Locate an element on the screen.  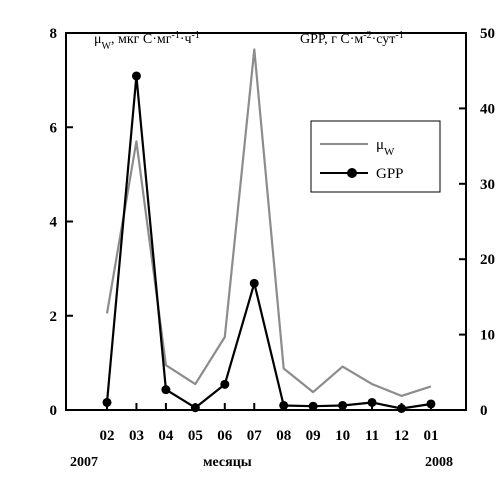
left-tick-label: 6 is located at coordinates (54, 128).